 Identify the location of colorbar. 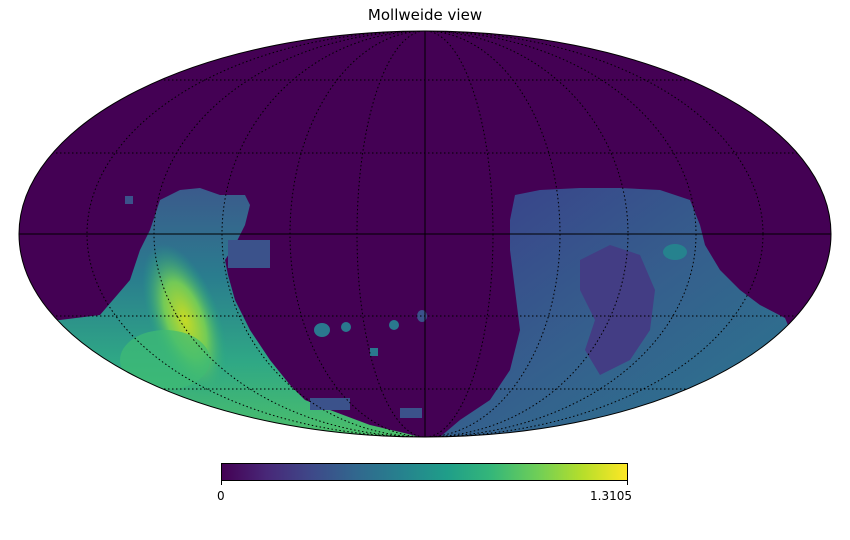
(424, 472).